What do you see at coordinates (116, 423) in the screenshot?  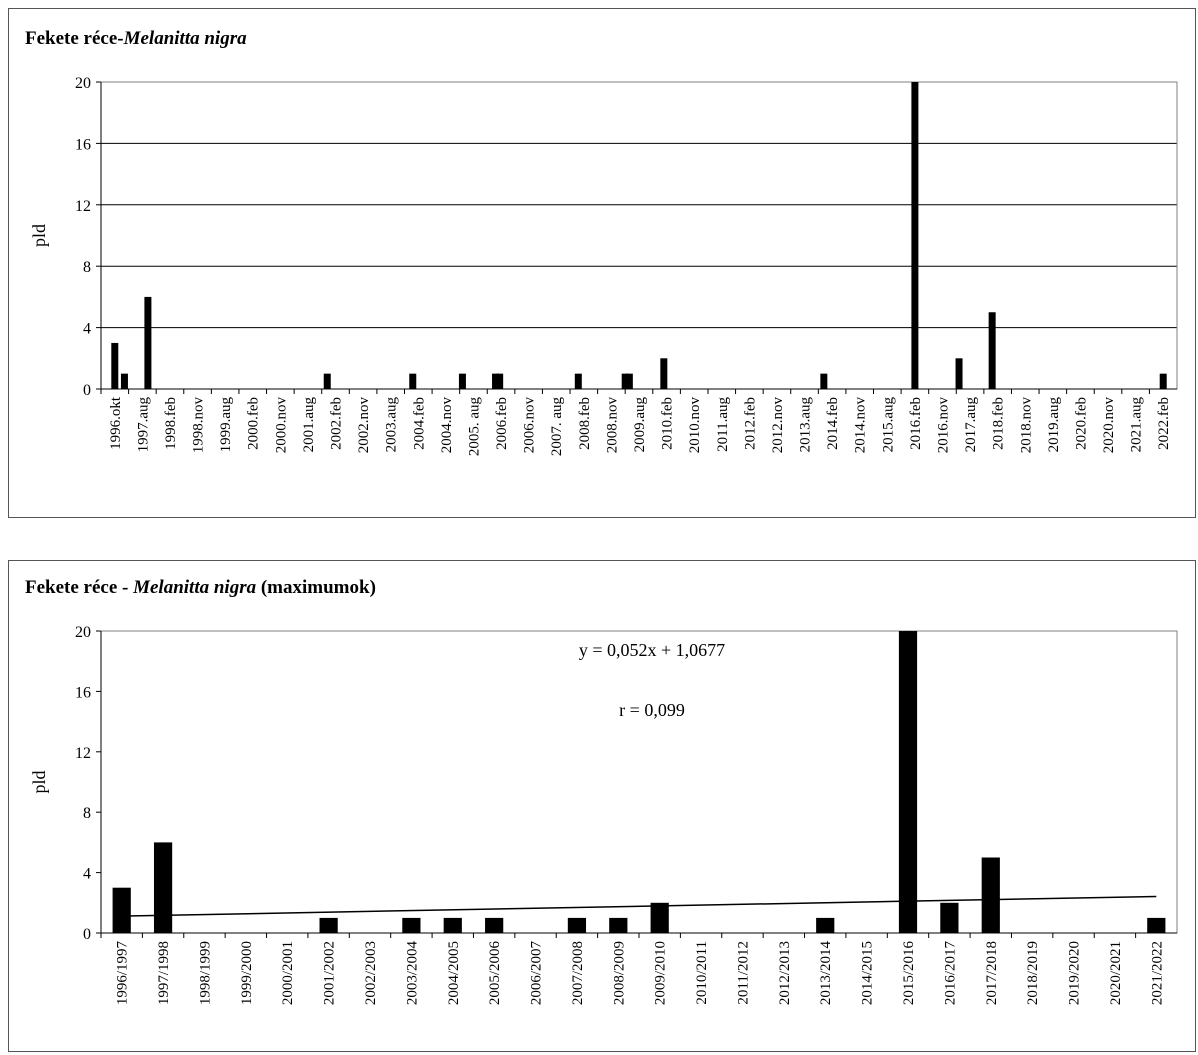 I see `x-tick-label: 1996.okt` at bounding box center [116, 423].